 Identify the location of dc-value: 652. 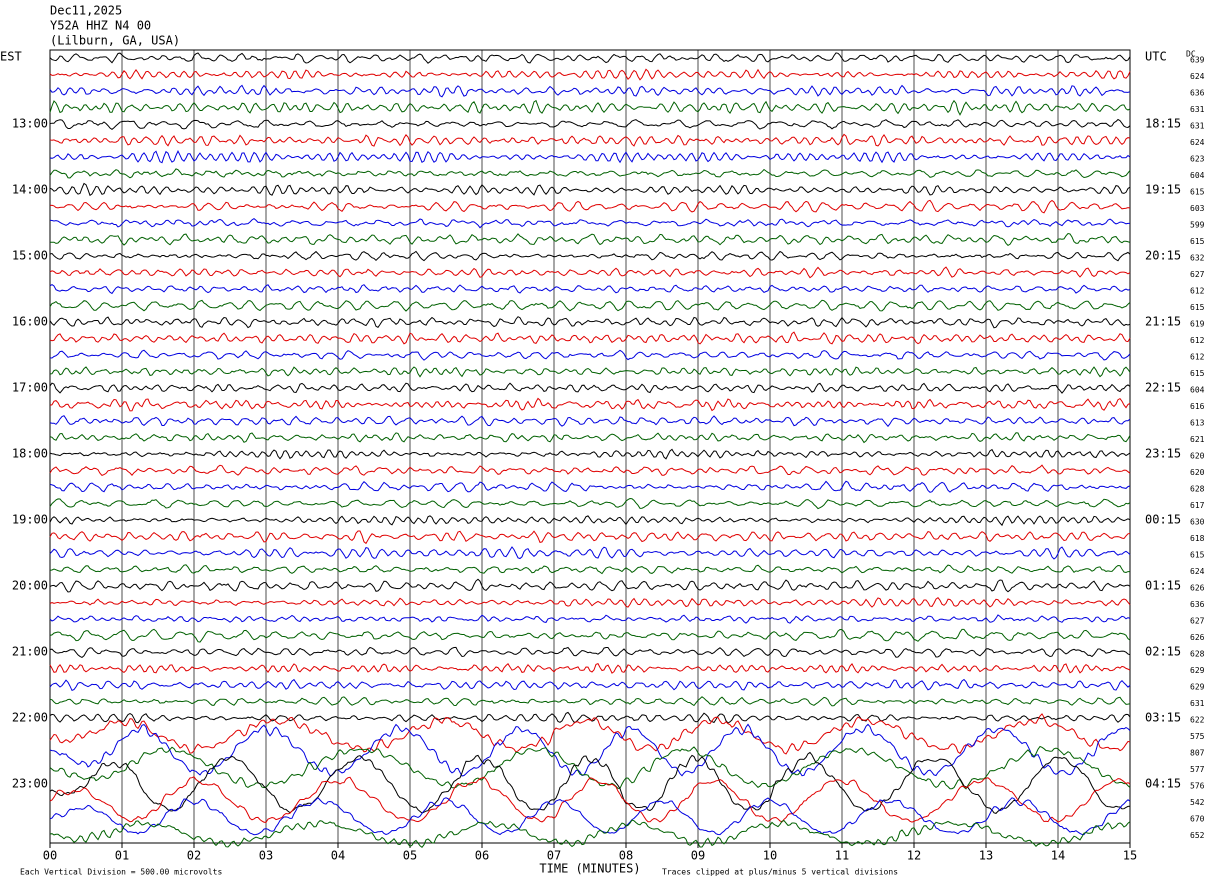
(1197, 835).